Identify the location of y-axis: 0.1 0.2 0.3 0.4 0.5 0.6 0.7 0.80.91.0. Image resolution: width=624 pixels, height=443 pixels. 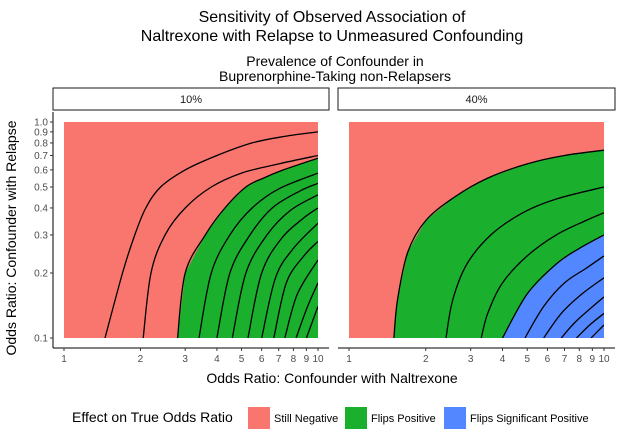
(44, 230).